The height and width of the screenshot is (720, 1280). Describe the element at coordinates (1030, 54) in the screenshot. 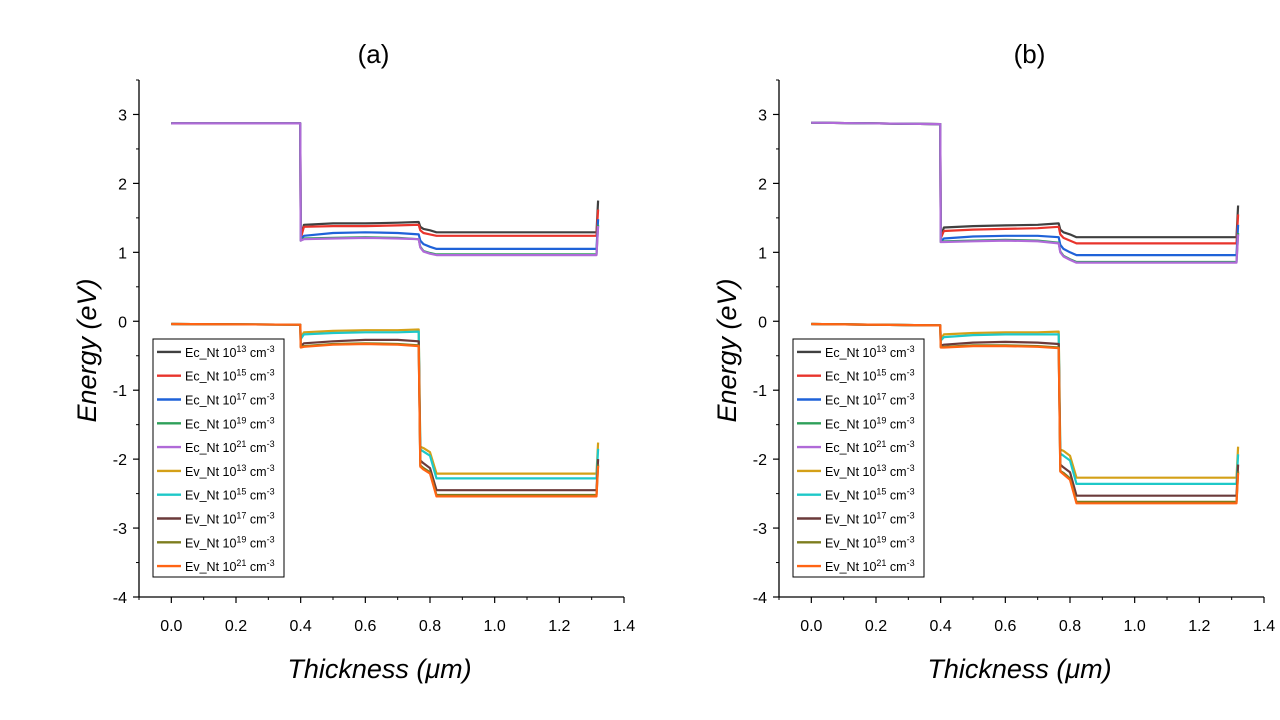

I see `panel-title: (b)` at that location.